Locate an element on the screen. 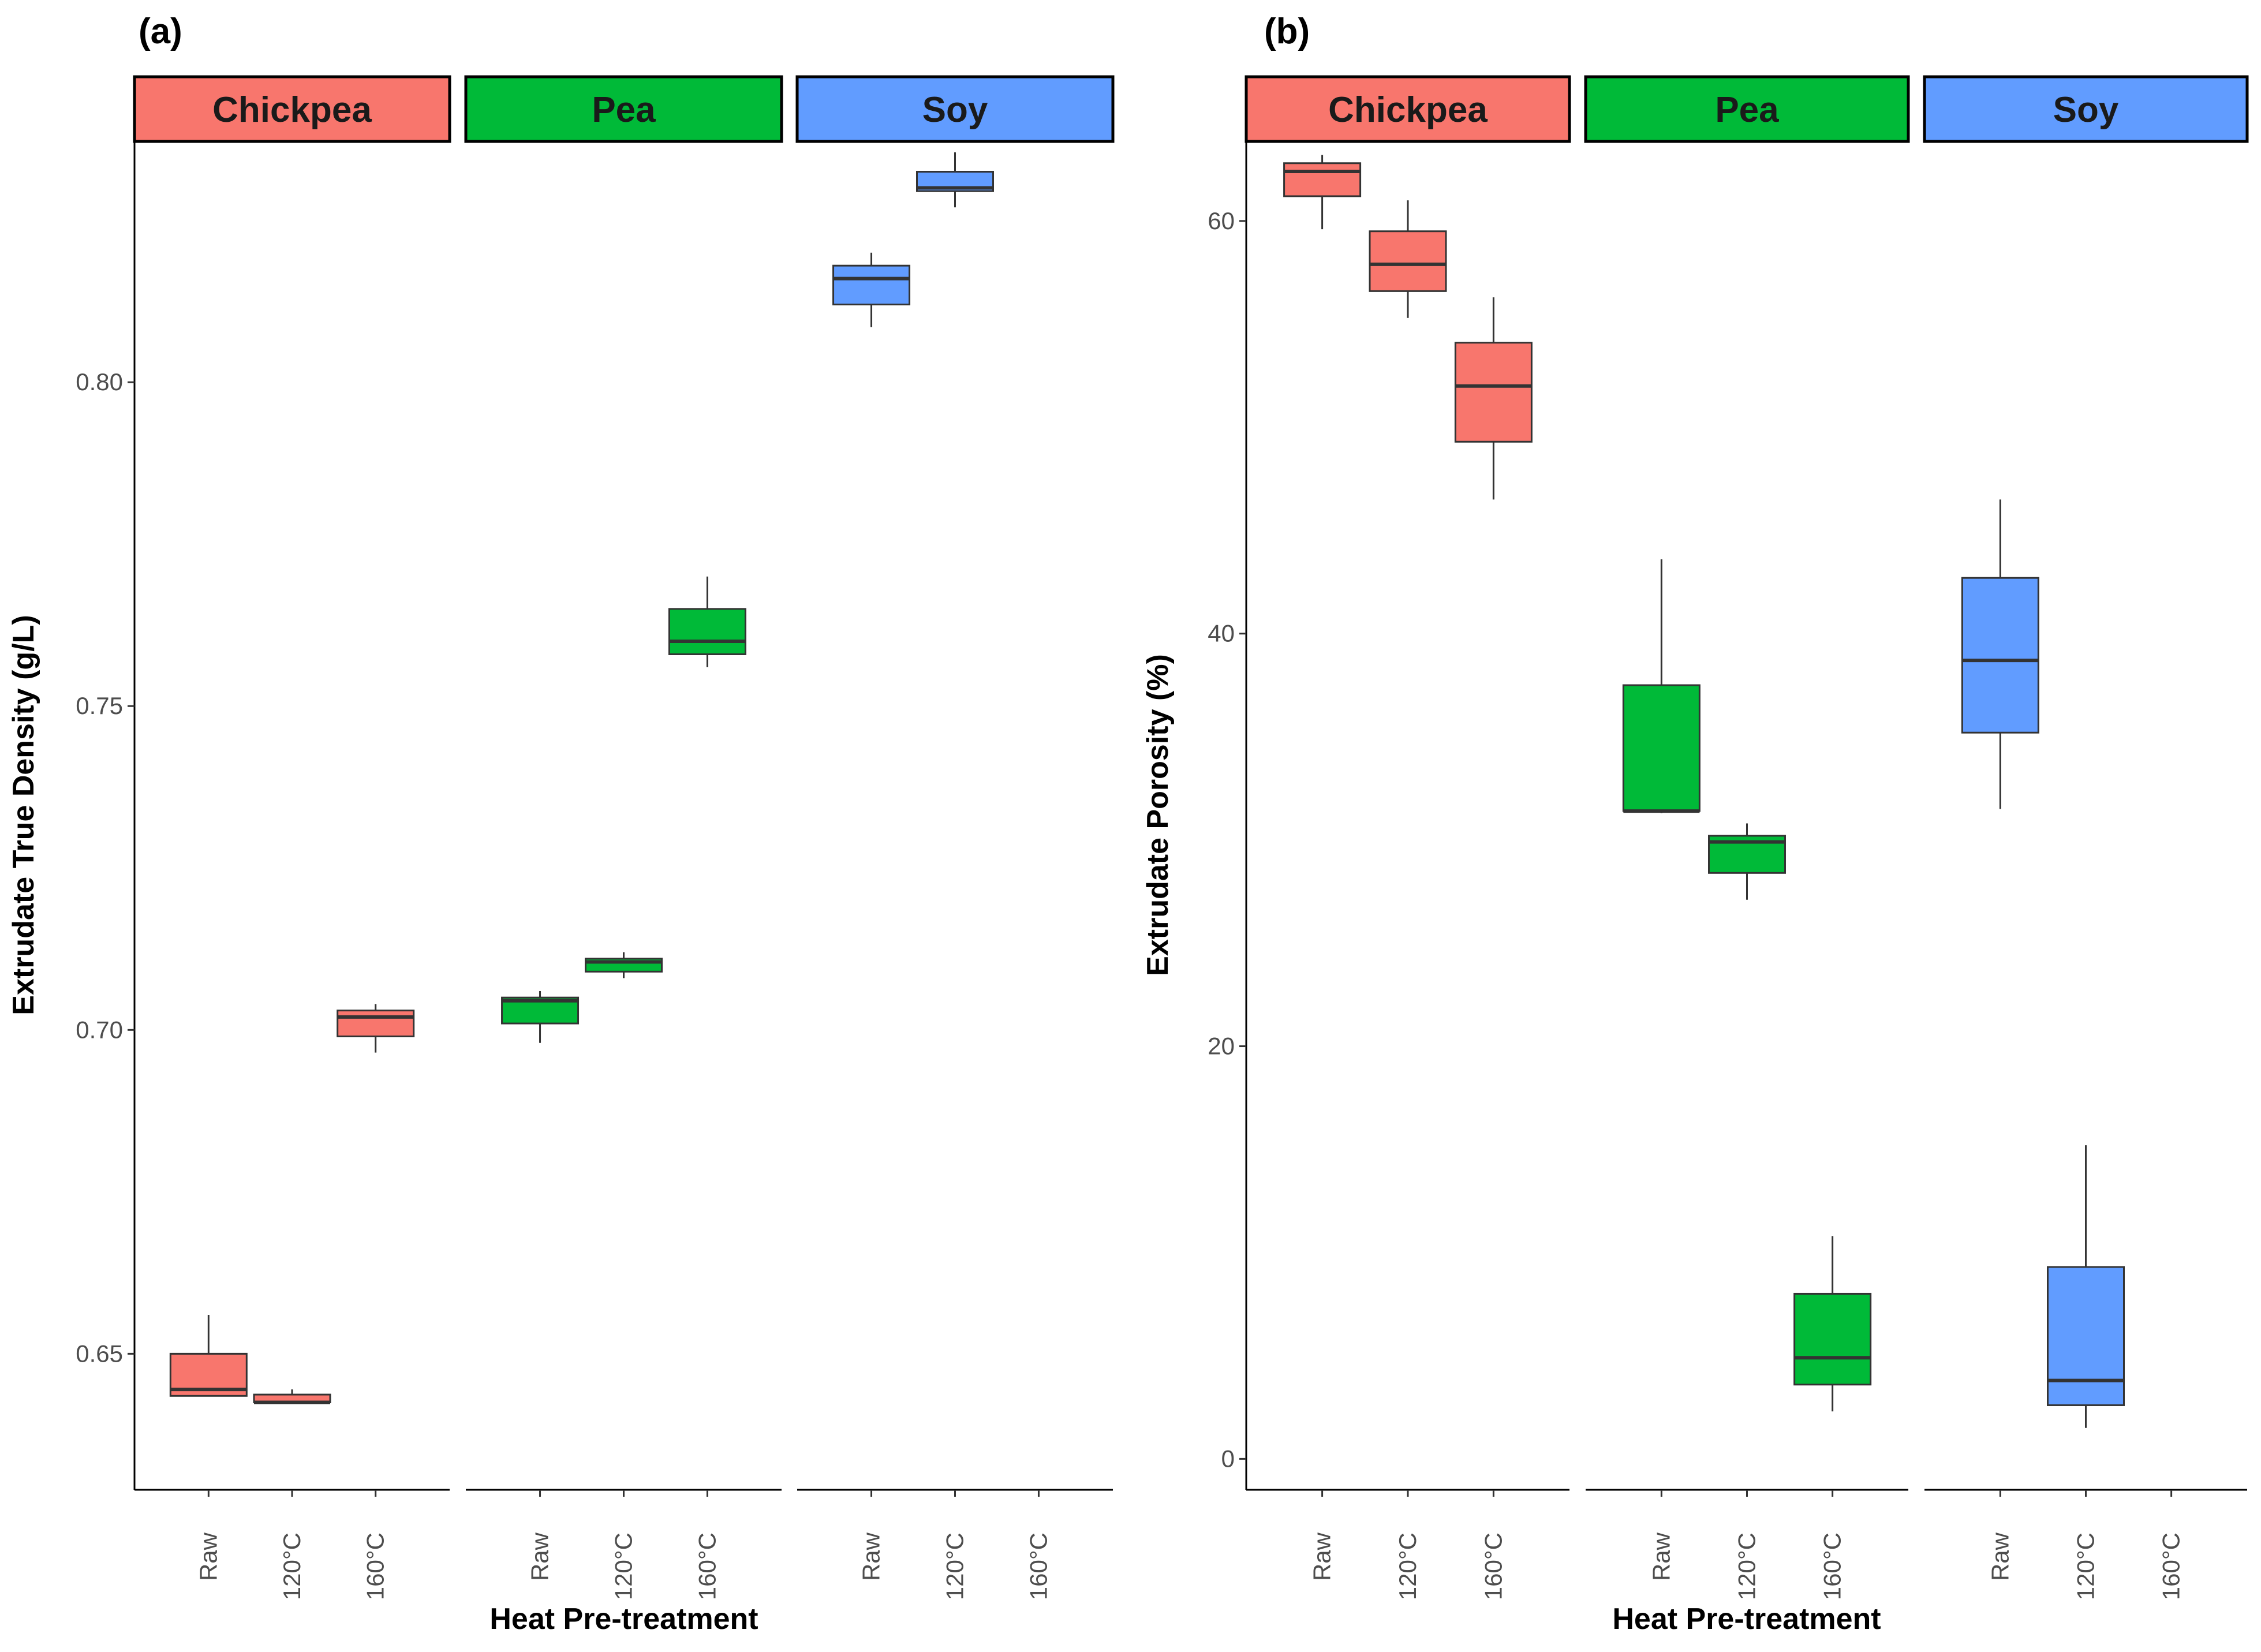  y-tick-label: 40 is located at coordinates (1221, 633).